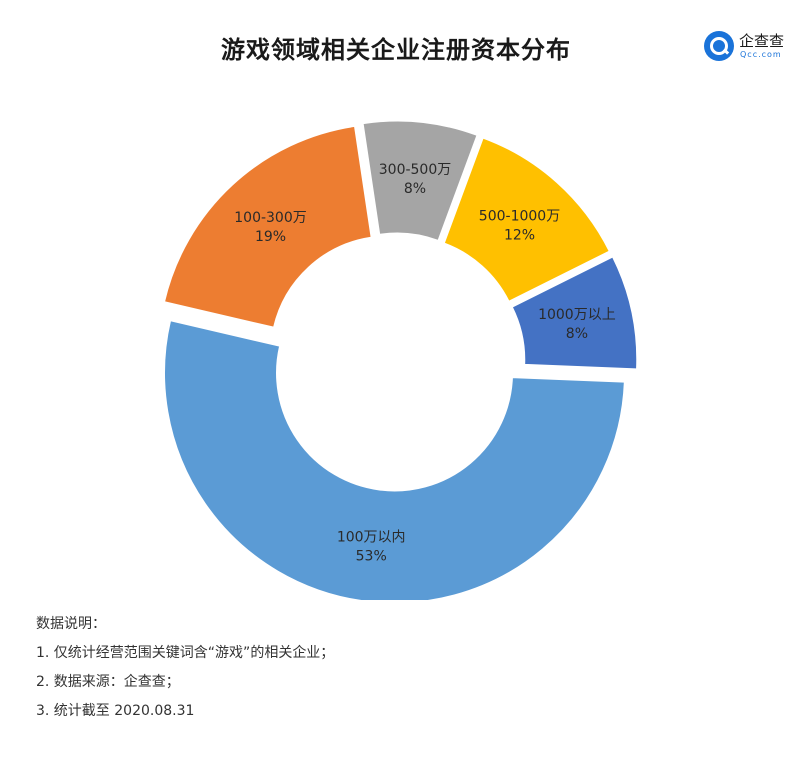  I want to click on slice-category-label: 100万以内, so click(371, 537).